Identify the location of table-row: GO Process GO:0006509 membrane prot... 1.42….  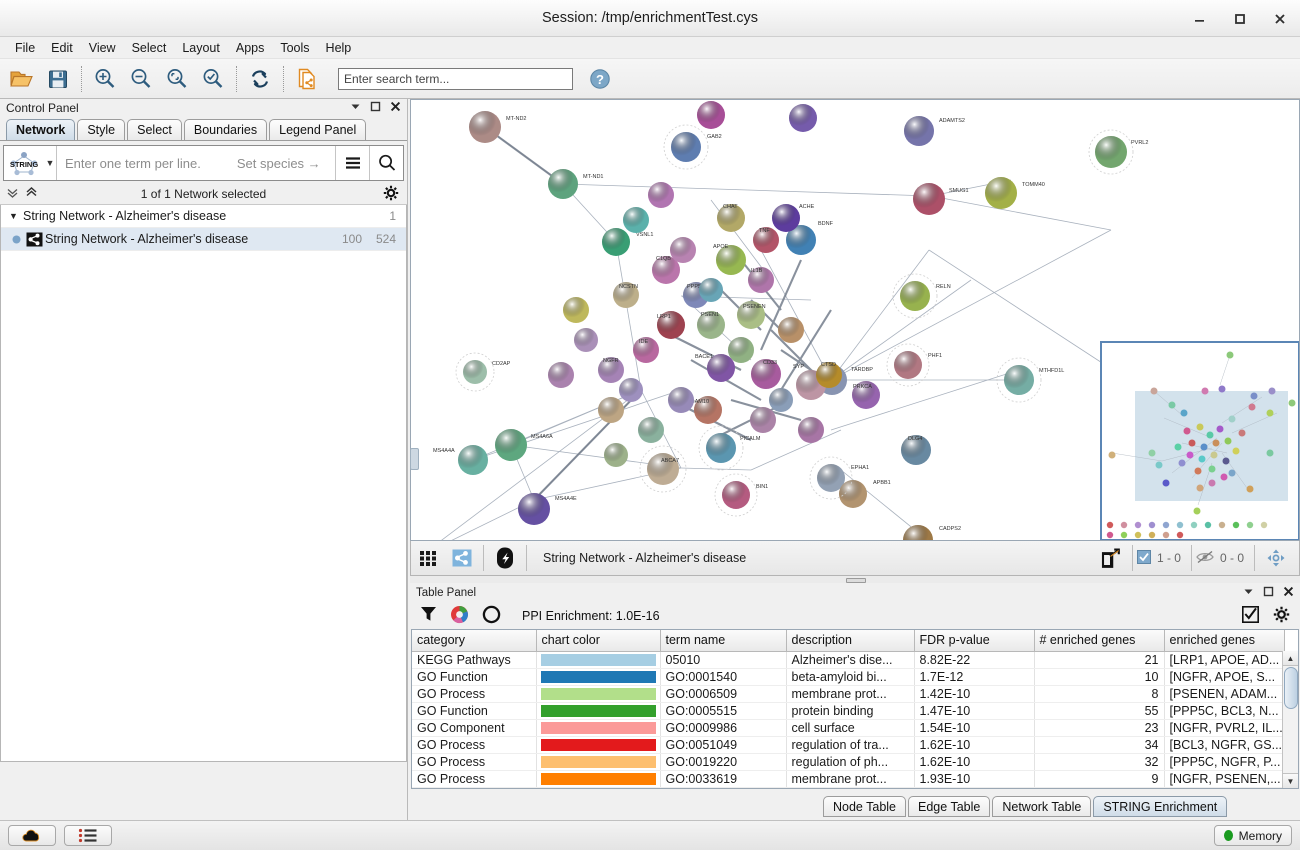
(848, 694).